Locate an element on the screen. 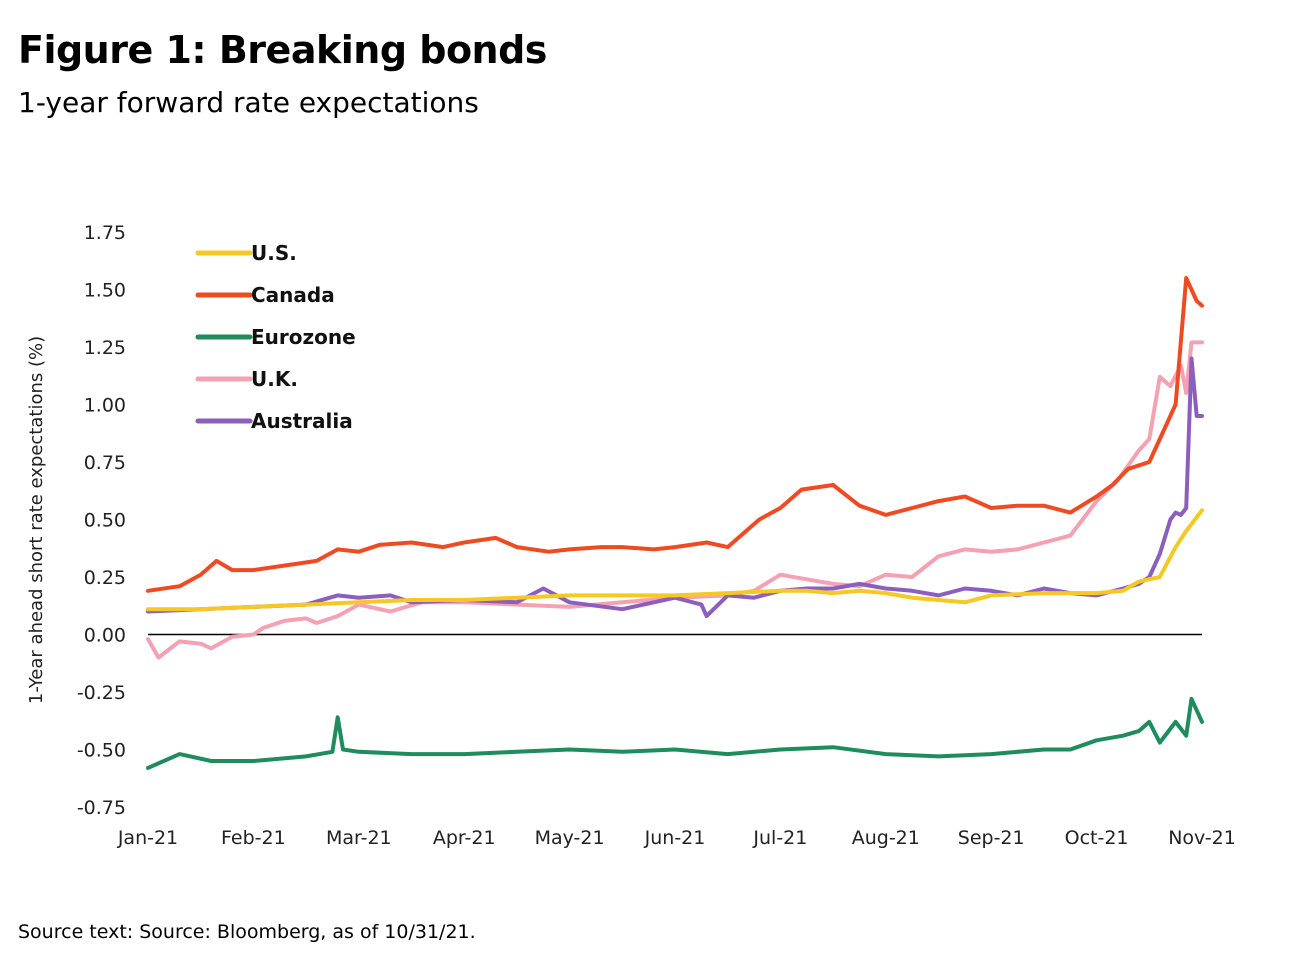 The image size is (1302, 980). series-line-eurozone is located at coordinates (675, 733).